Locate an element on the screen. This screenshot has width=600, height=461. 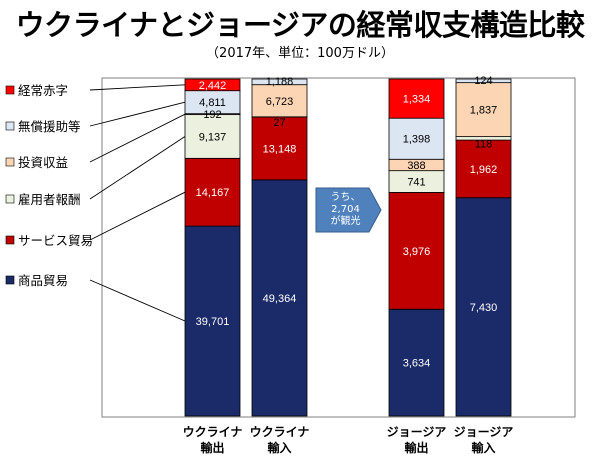
legend-label-2: サービス貿易 is located at coordinates (55, 240).